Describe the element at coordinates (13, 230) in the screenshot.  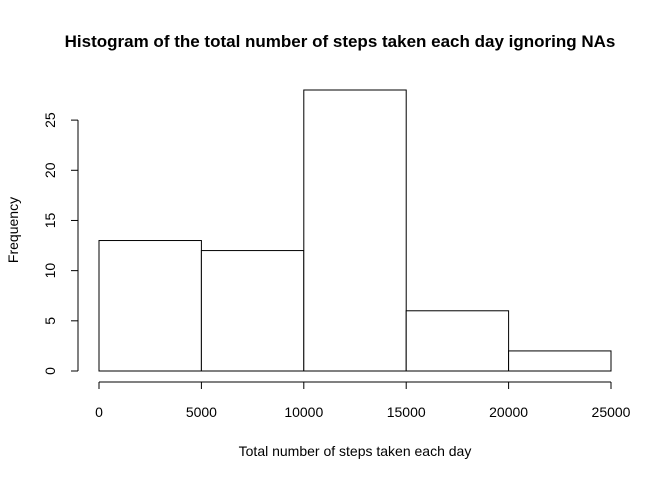
I see `y-axis-label: Frequency` at that location.